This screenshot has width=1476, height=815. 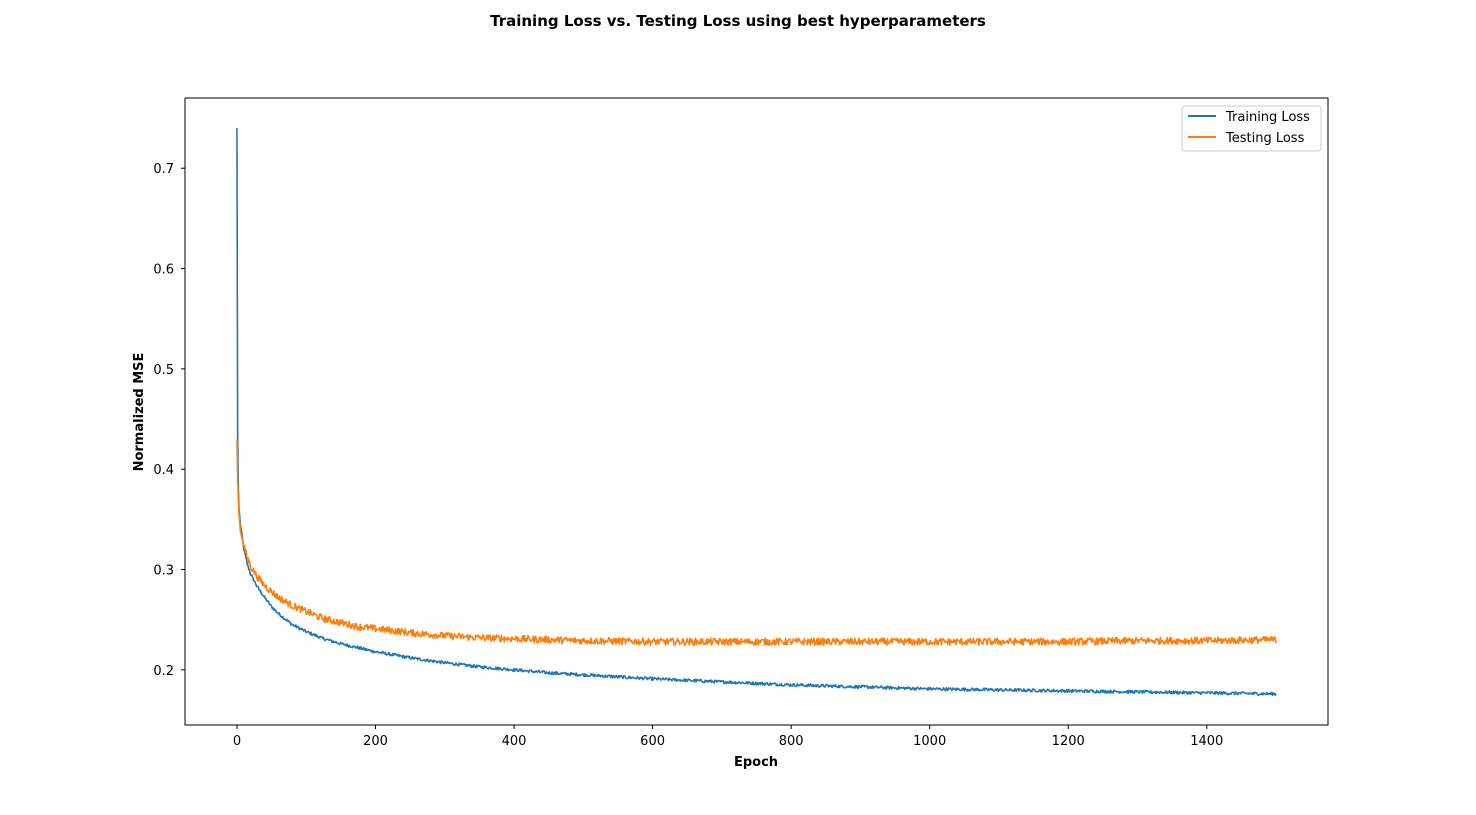 What do you see at coordinates (728, 737) in the screenshot?
I see `x-axis-ticks: 0 200 400 600 800 1000 1200 1400` at bounding box center [728, 737].